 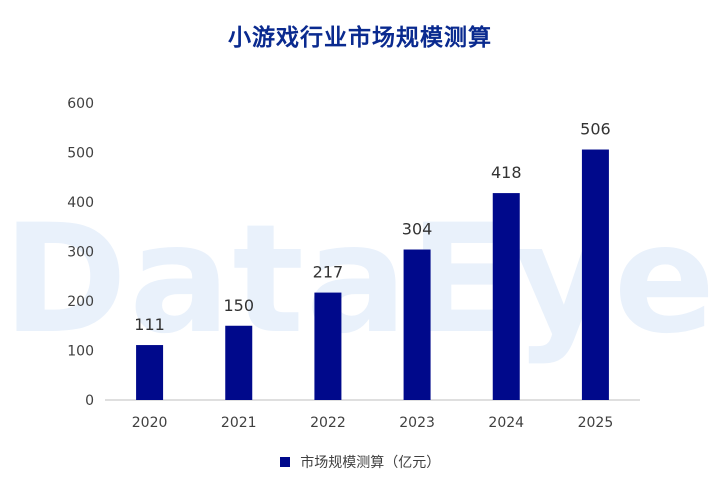 What do you see at coordinates (506, 423) in the screenshot?
I see `x-tick-label: 2024` at bounding box center [506, 423].